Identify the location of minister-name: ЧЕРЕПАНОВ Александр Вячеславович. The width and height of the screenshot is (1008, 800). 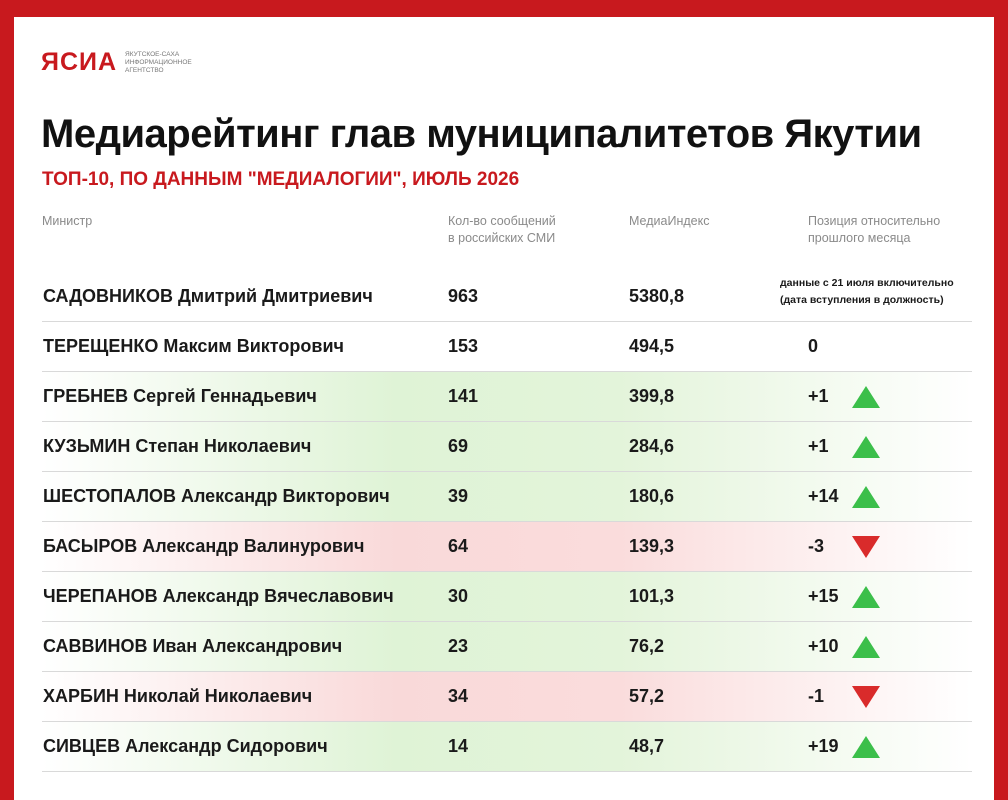
(218, 596).